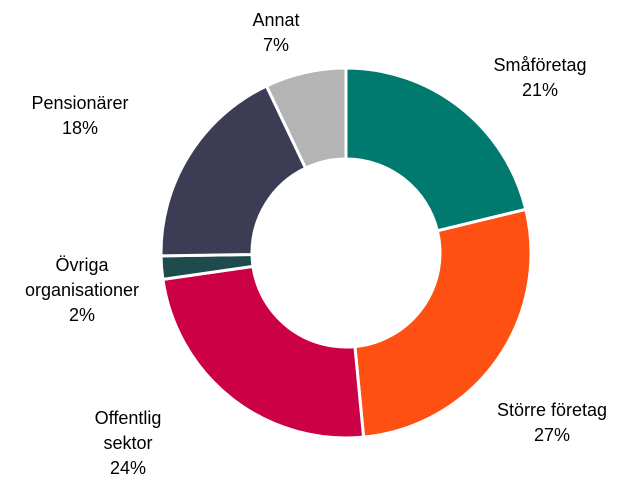 Image resolution: width=621 pixels, height=481 pixels. I want to click on slice-label: Annat 7%, so click(276, 33).